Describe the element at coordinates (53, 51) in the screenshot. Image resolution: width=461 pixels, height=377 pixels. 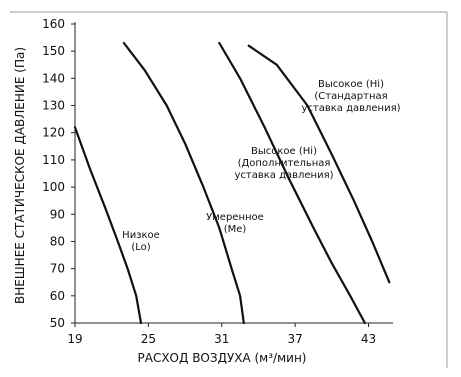
I see `y-tick-label: 150` at that location.